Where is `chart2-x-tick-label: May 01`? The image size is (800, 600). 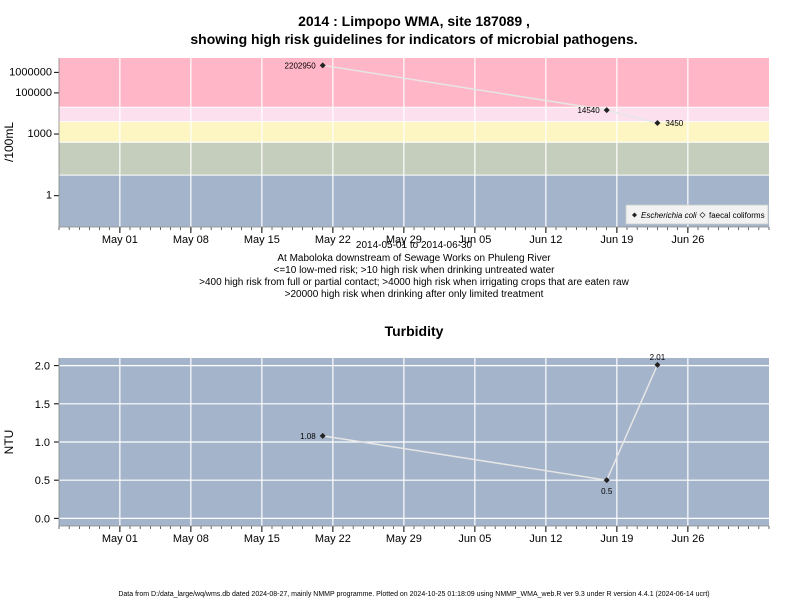
chart2-x-tick-label: May 01 is located at coordinates (120, 539).